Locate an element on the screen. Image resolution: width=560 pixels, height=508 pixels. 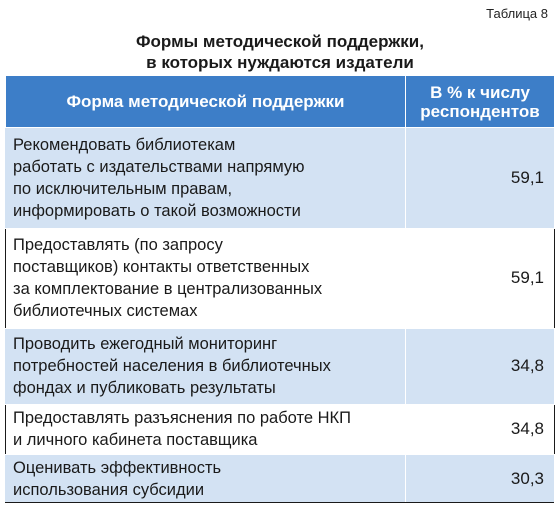
row-4-line-1: Предоставлять разъяснения по работе НКП is located at coordinates (182, 418).